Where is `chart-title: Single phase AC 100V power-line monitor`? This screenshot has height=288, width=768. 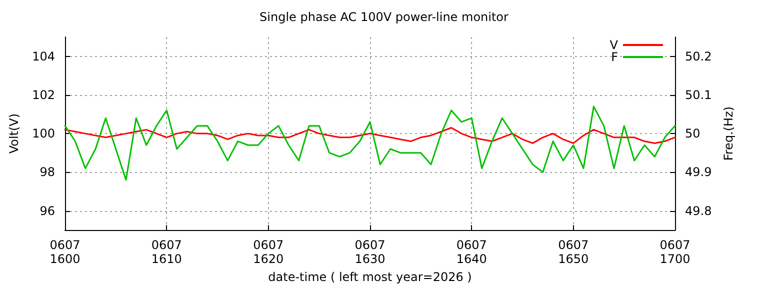 chart-title: Single phase AC 100V power-line monitor is located at coordinates (384, 17).